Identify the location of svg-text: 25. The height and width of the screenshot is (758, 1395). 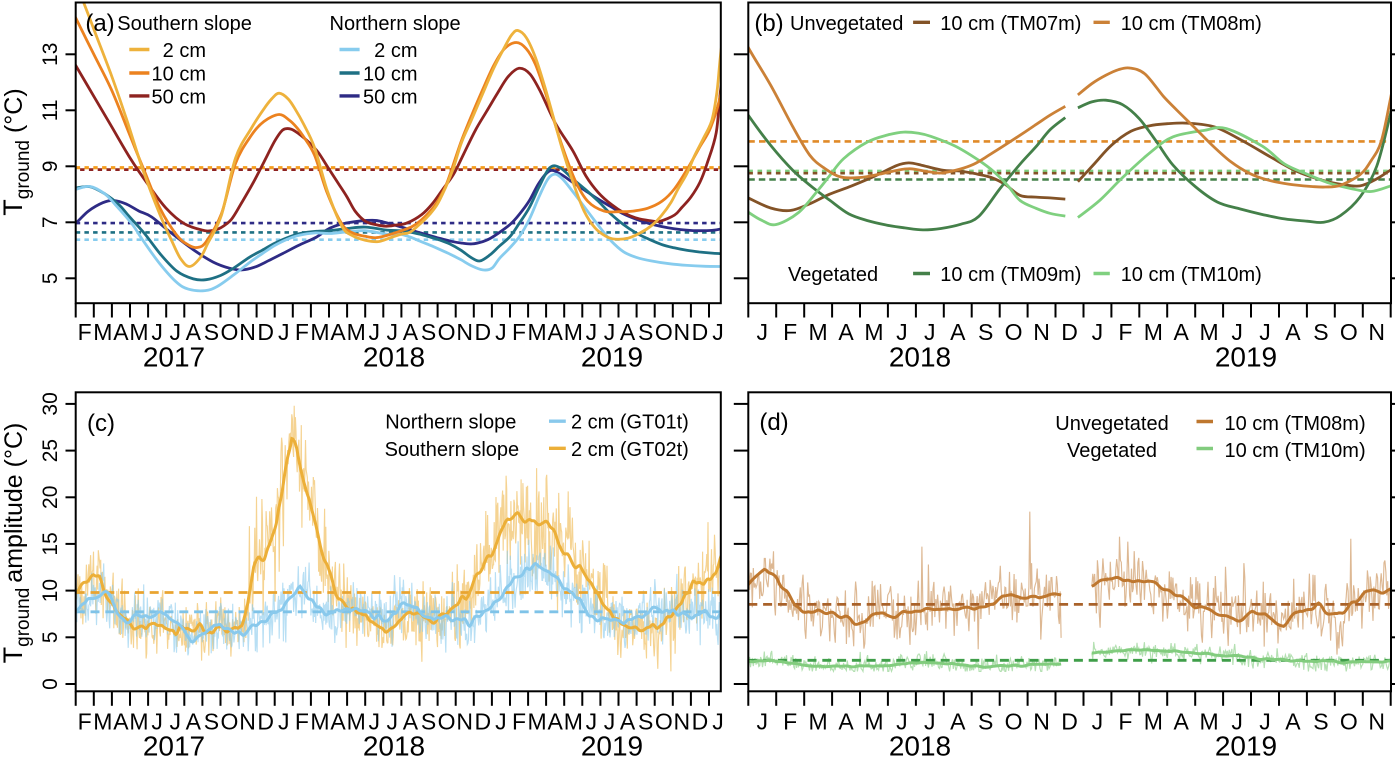
(50, 450).